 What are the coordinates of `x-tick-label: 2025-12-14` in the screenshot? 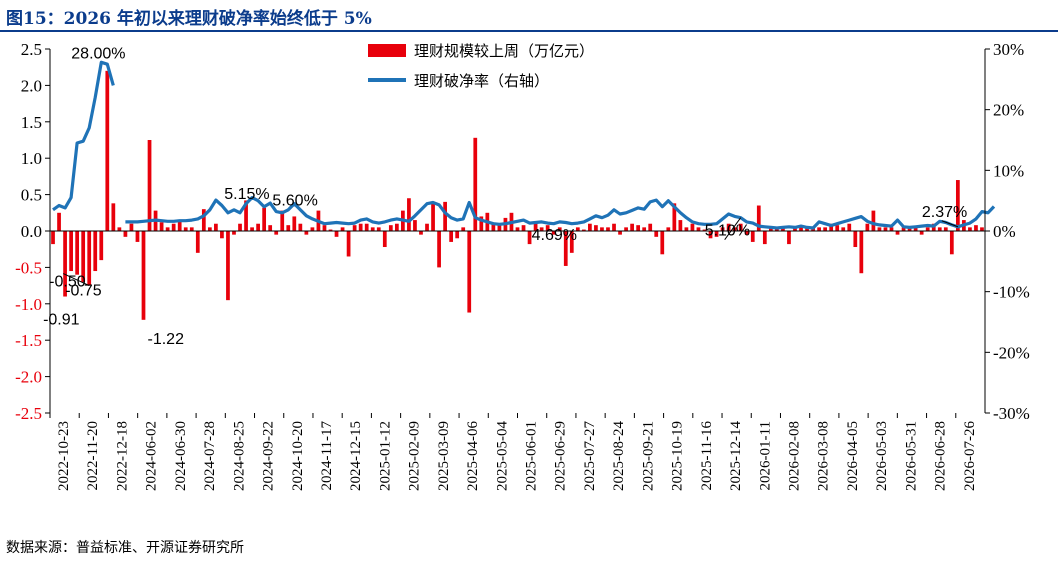 It's located at (736, 456).